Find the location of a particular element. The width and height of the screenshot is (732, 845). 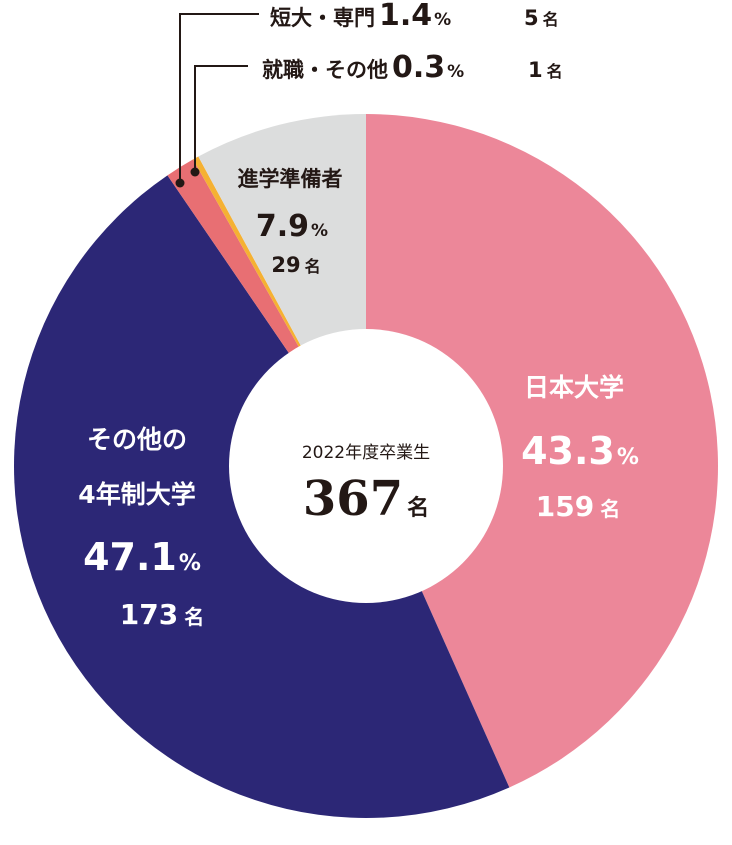

slice-count-value: 159 is located at coordinates (565, 506).